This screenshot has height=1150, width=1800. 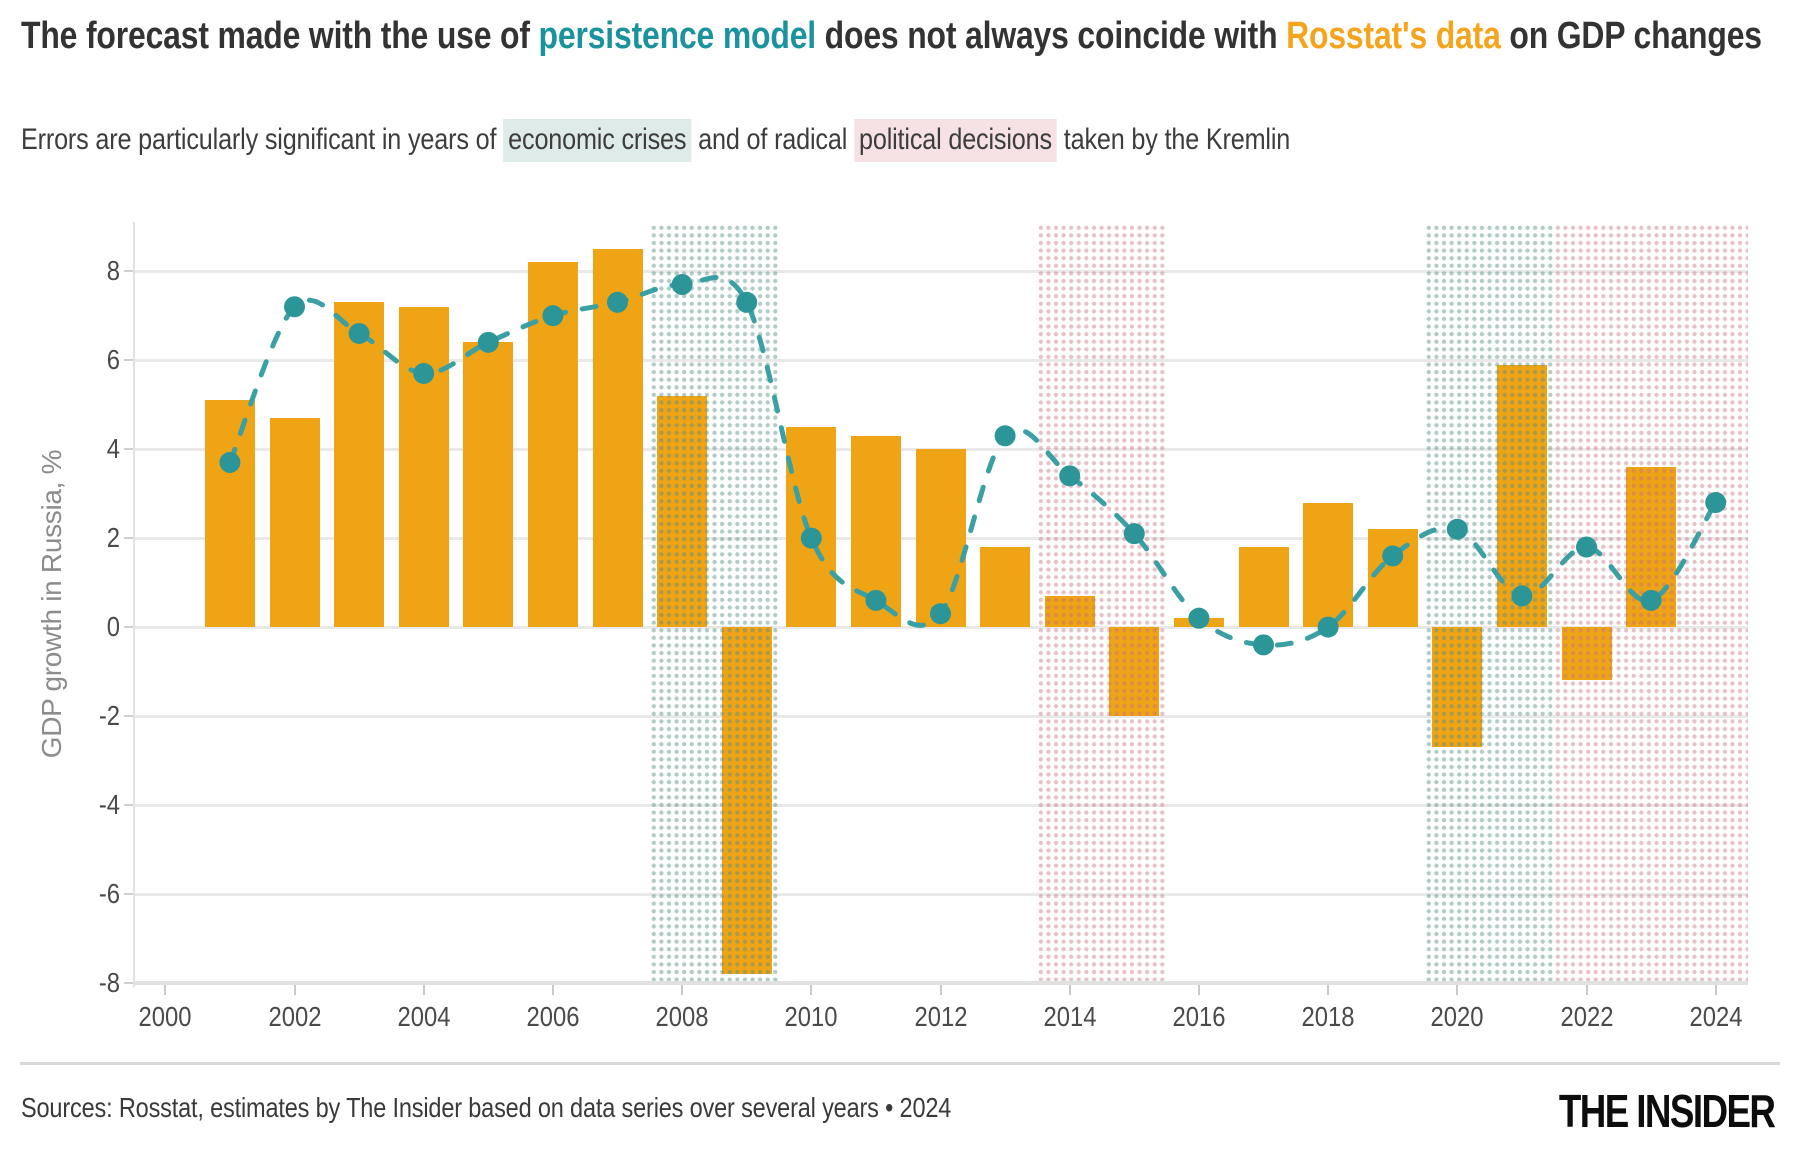 I want to click on x-tick-2012, so click(x=940, y=990).